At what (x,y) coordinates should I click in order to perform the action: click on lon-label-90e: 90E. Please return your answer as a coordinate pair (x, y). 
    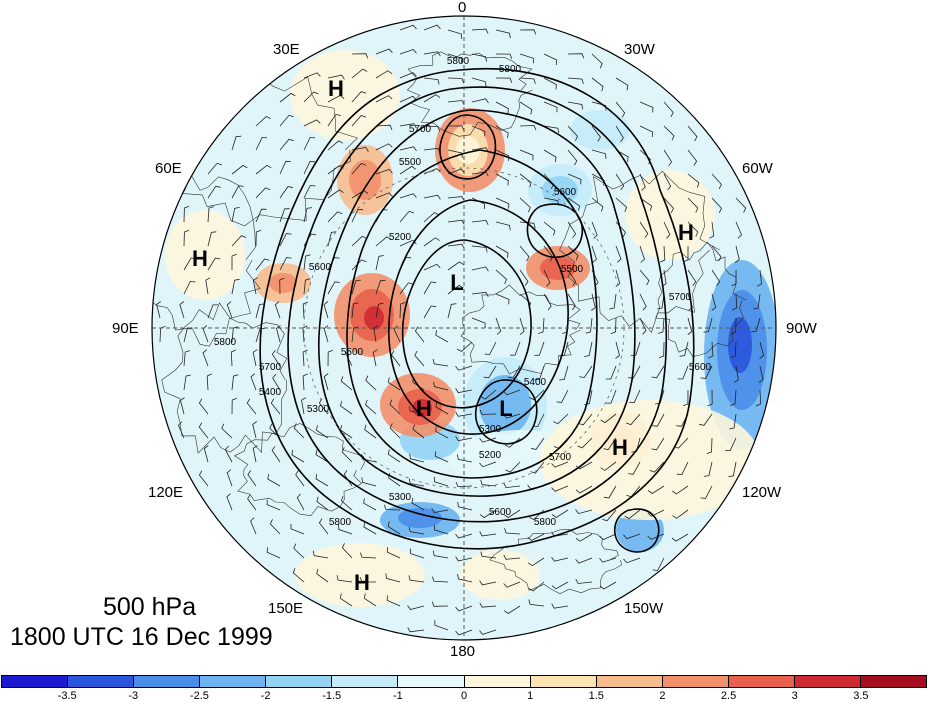
    Looking at the image, I should click on (125, 328).